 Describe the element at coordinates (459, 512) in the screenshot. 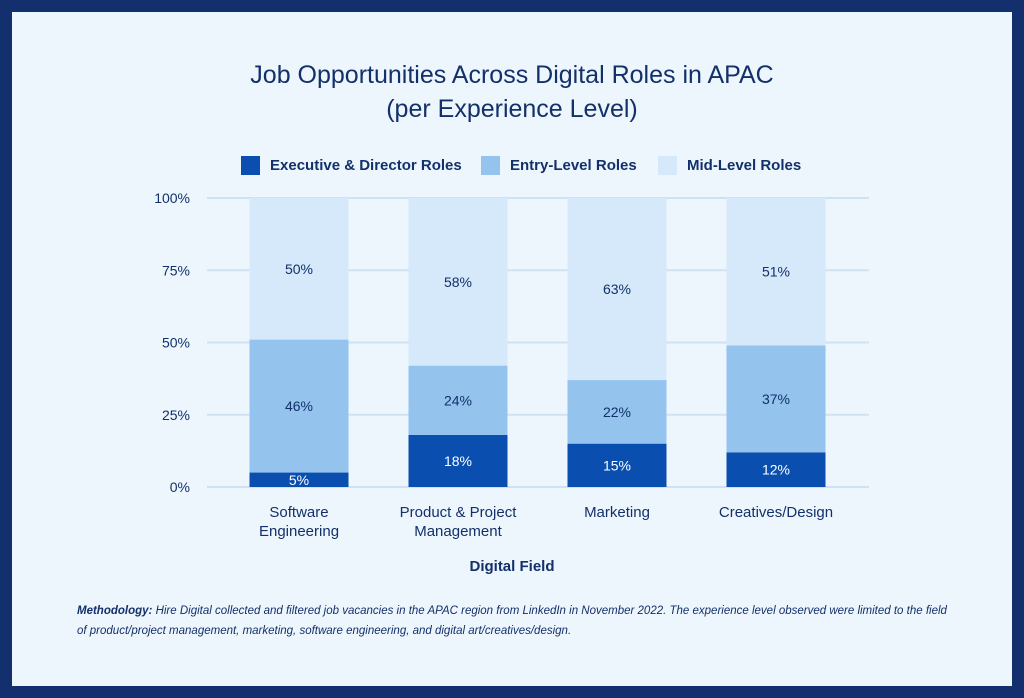

I see `x-category-label: Product & Project` at that location.